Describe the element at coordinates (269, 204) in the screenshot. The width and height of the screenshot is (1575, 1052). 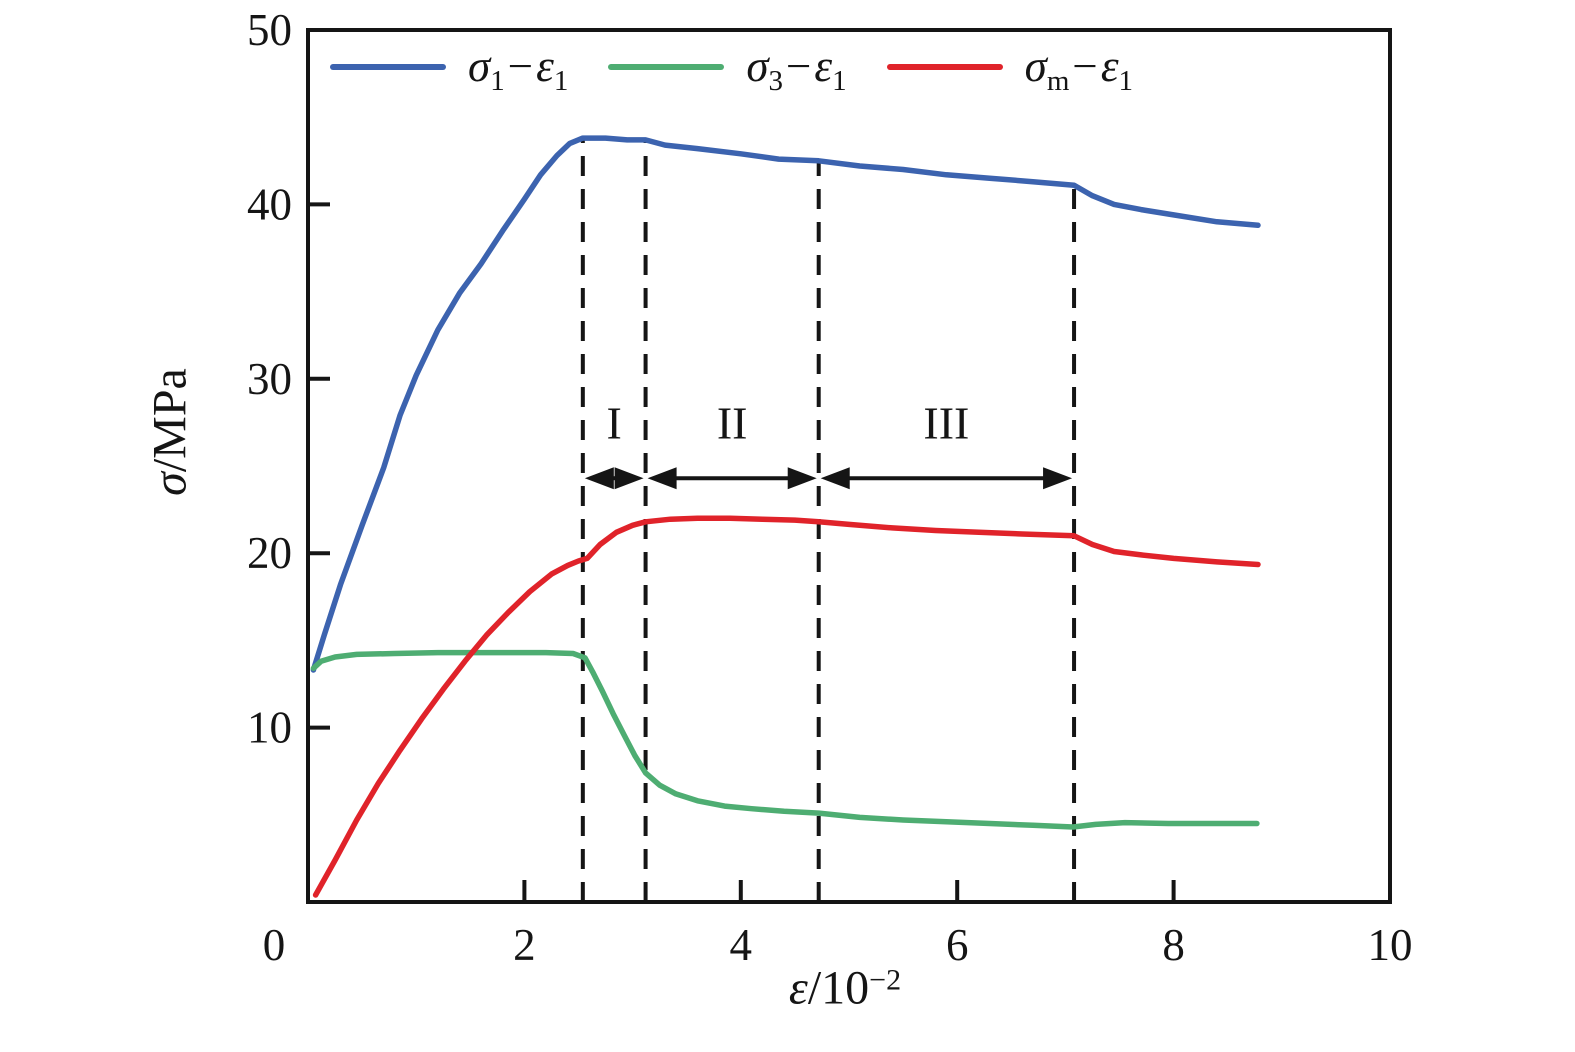
I see `y-tick-label: 40` at that location.